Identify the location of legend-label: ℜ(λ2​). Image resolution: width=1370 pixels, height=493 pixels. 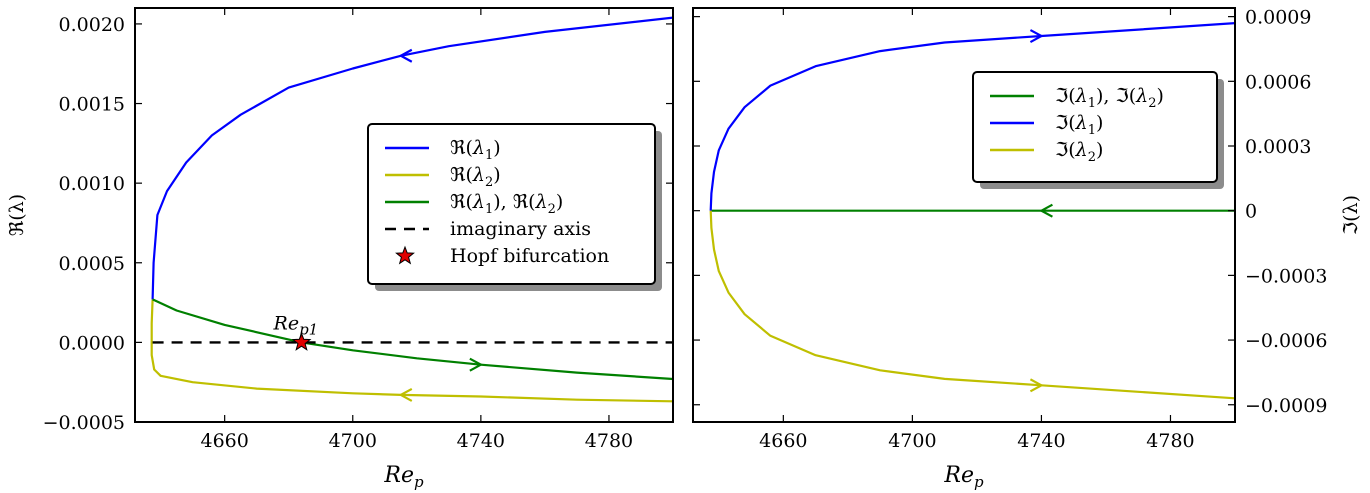
(475, 177).